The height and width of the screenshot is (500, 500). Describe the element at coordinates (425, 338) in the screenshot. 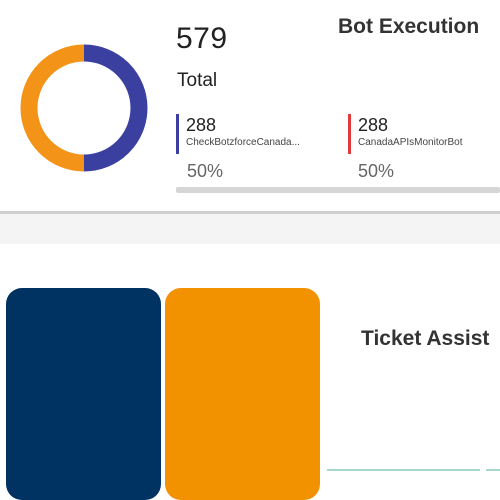

I see `ticket-assist-title: Ticket Assist` at that location.